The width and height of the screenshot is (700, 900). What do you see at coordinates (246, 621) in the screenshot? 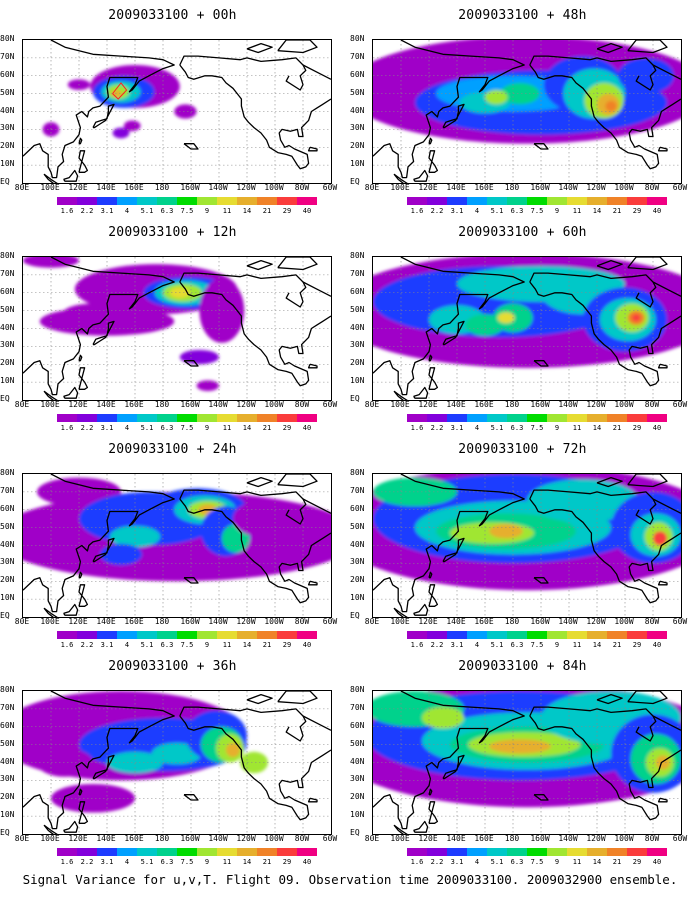
I see `lon-tick-label: 120W` at bounding box center [246, 621].